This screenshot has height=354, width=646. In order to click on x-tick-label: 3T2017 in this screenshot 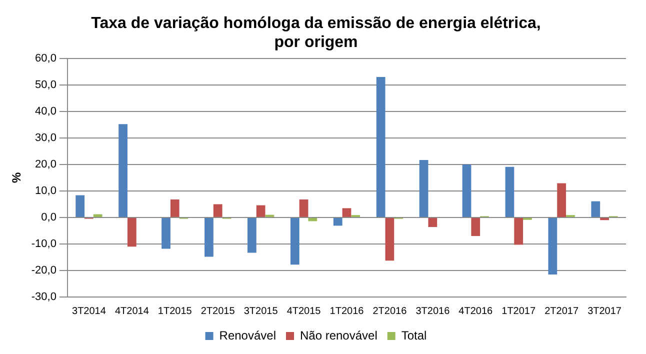, I will do `click(605, 311)`.